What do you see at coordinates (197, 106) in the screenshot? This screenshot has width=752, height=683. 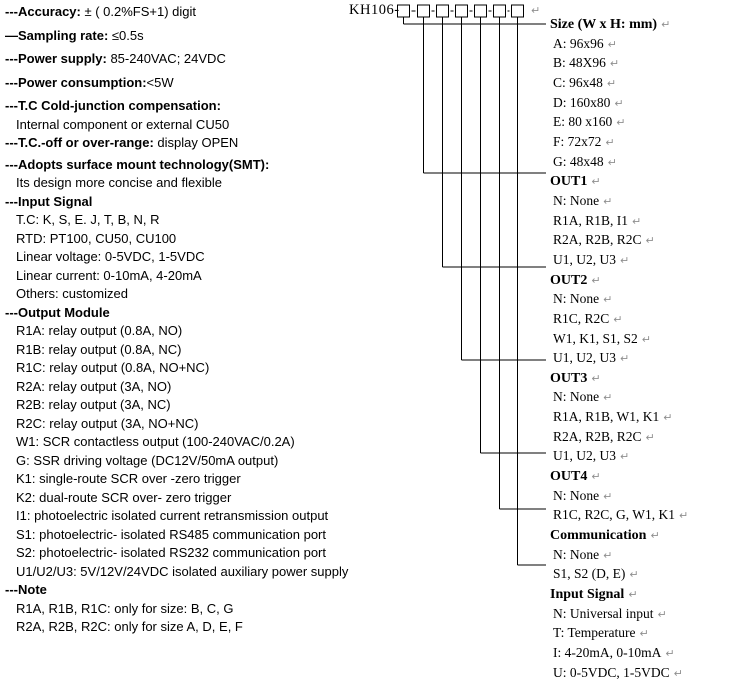 I see `spec-line: ---T.C Cold-junction compensation:` at bounding box center [197, 106].